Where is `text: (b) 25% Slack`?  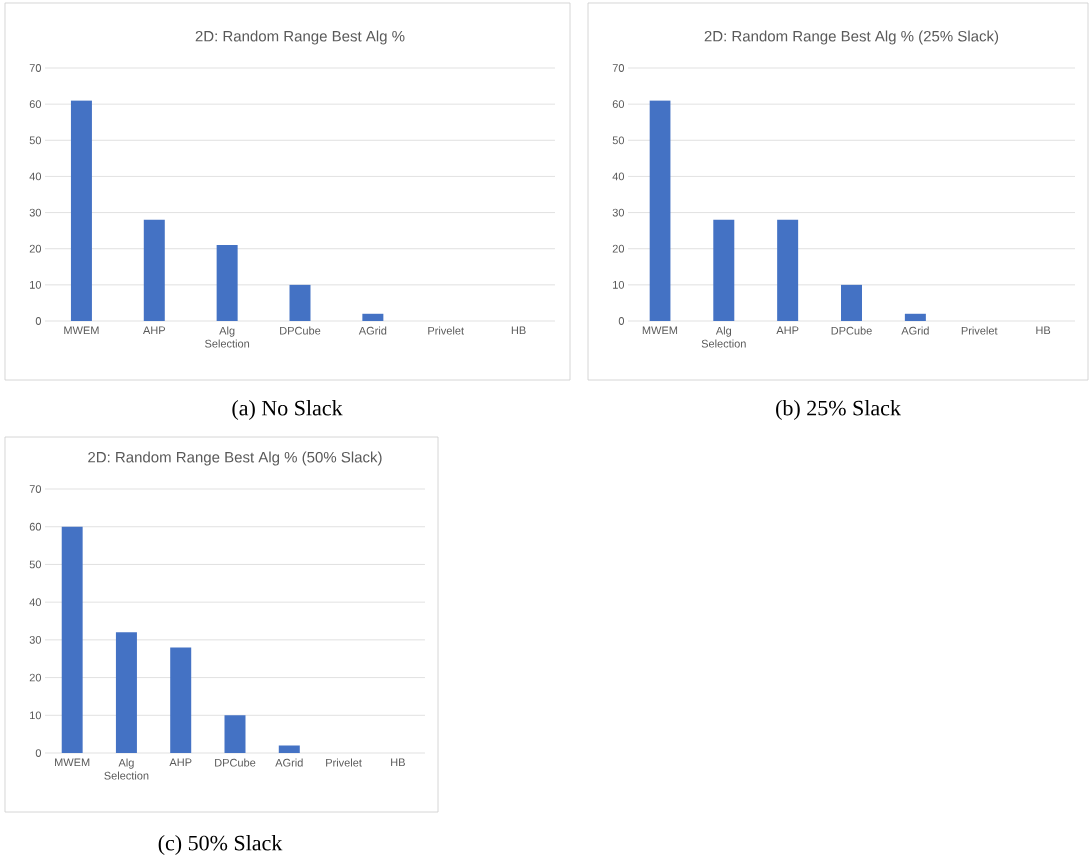
text: (b) 25% Slack is located at coordinates (838, 410).